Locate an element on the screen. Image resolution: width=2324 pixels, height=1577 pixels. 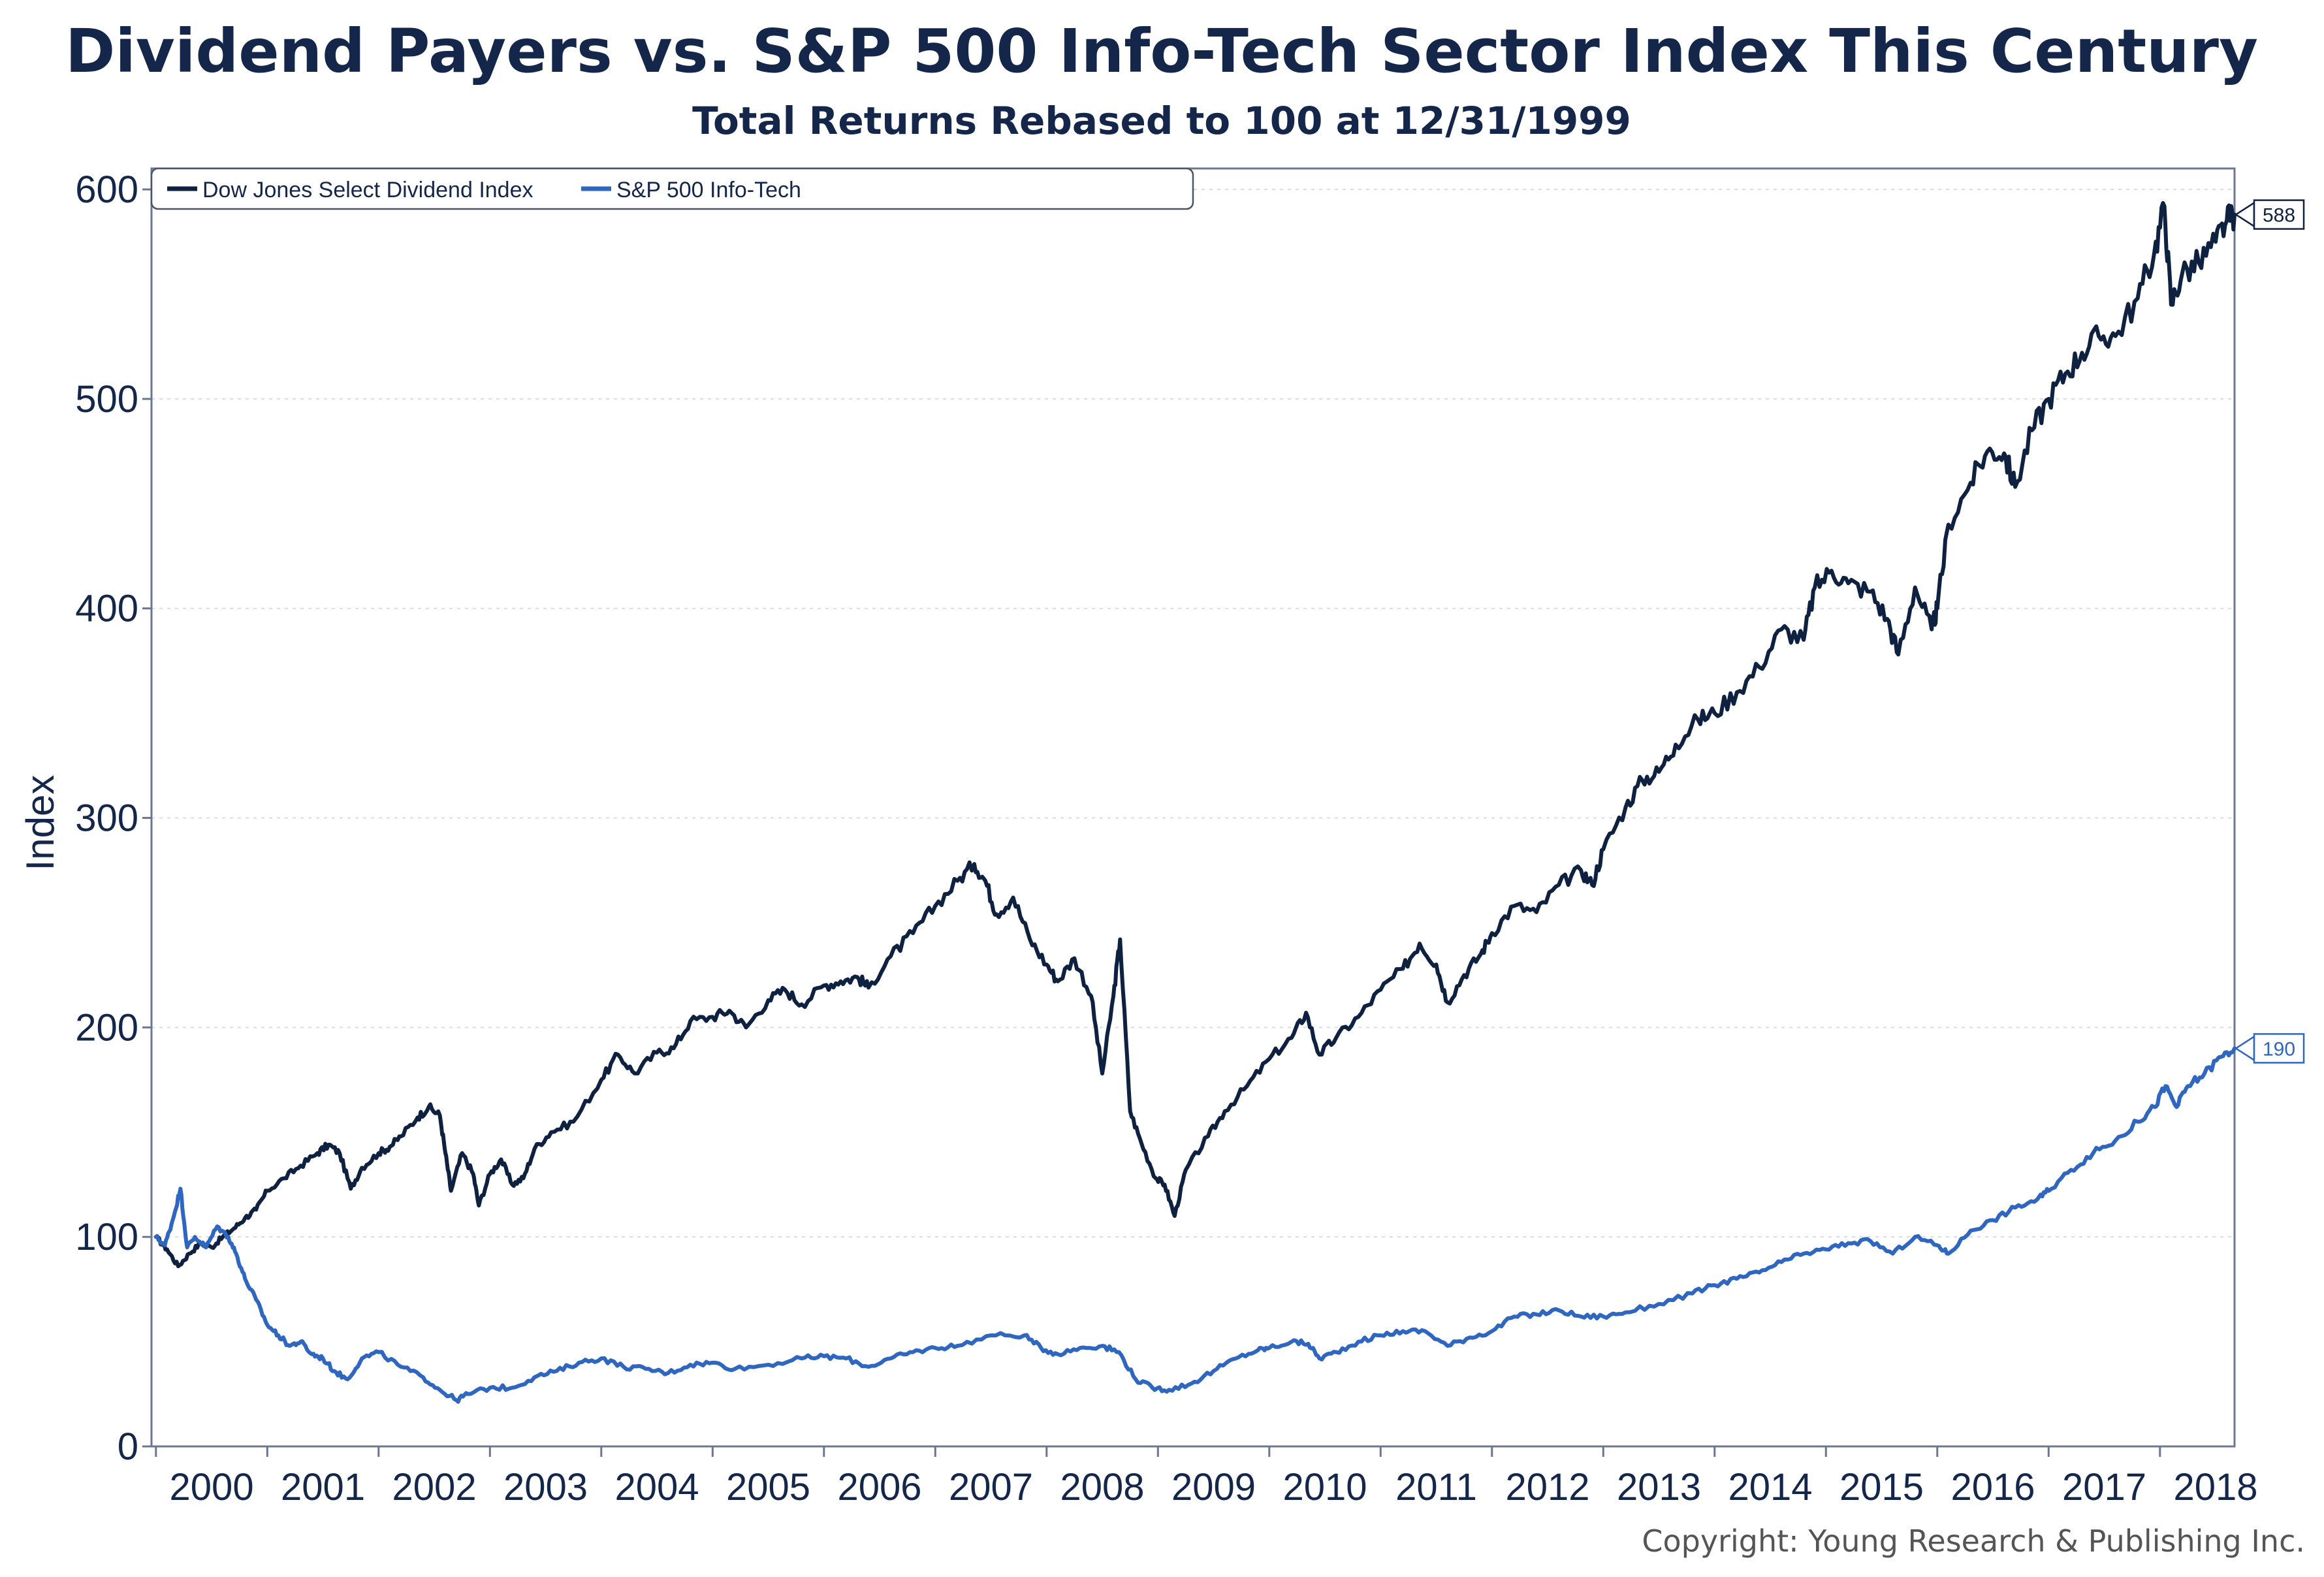
legend-box is located at coordinates (672, 188).